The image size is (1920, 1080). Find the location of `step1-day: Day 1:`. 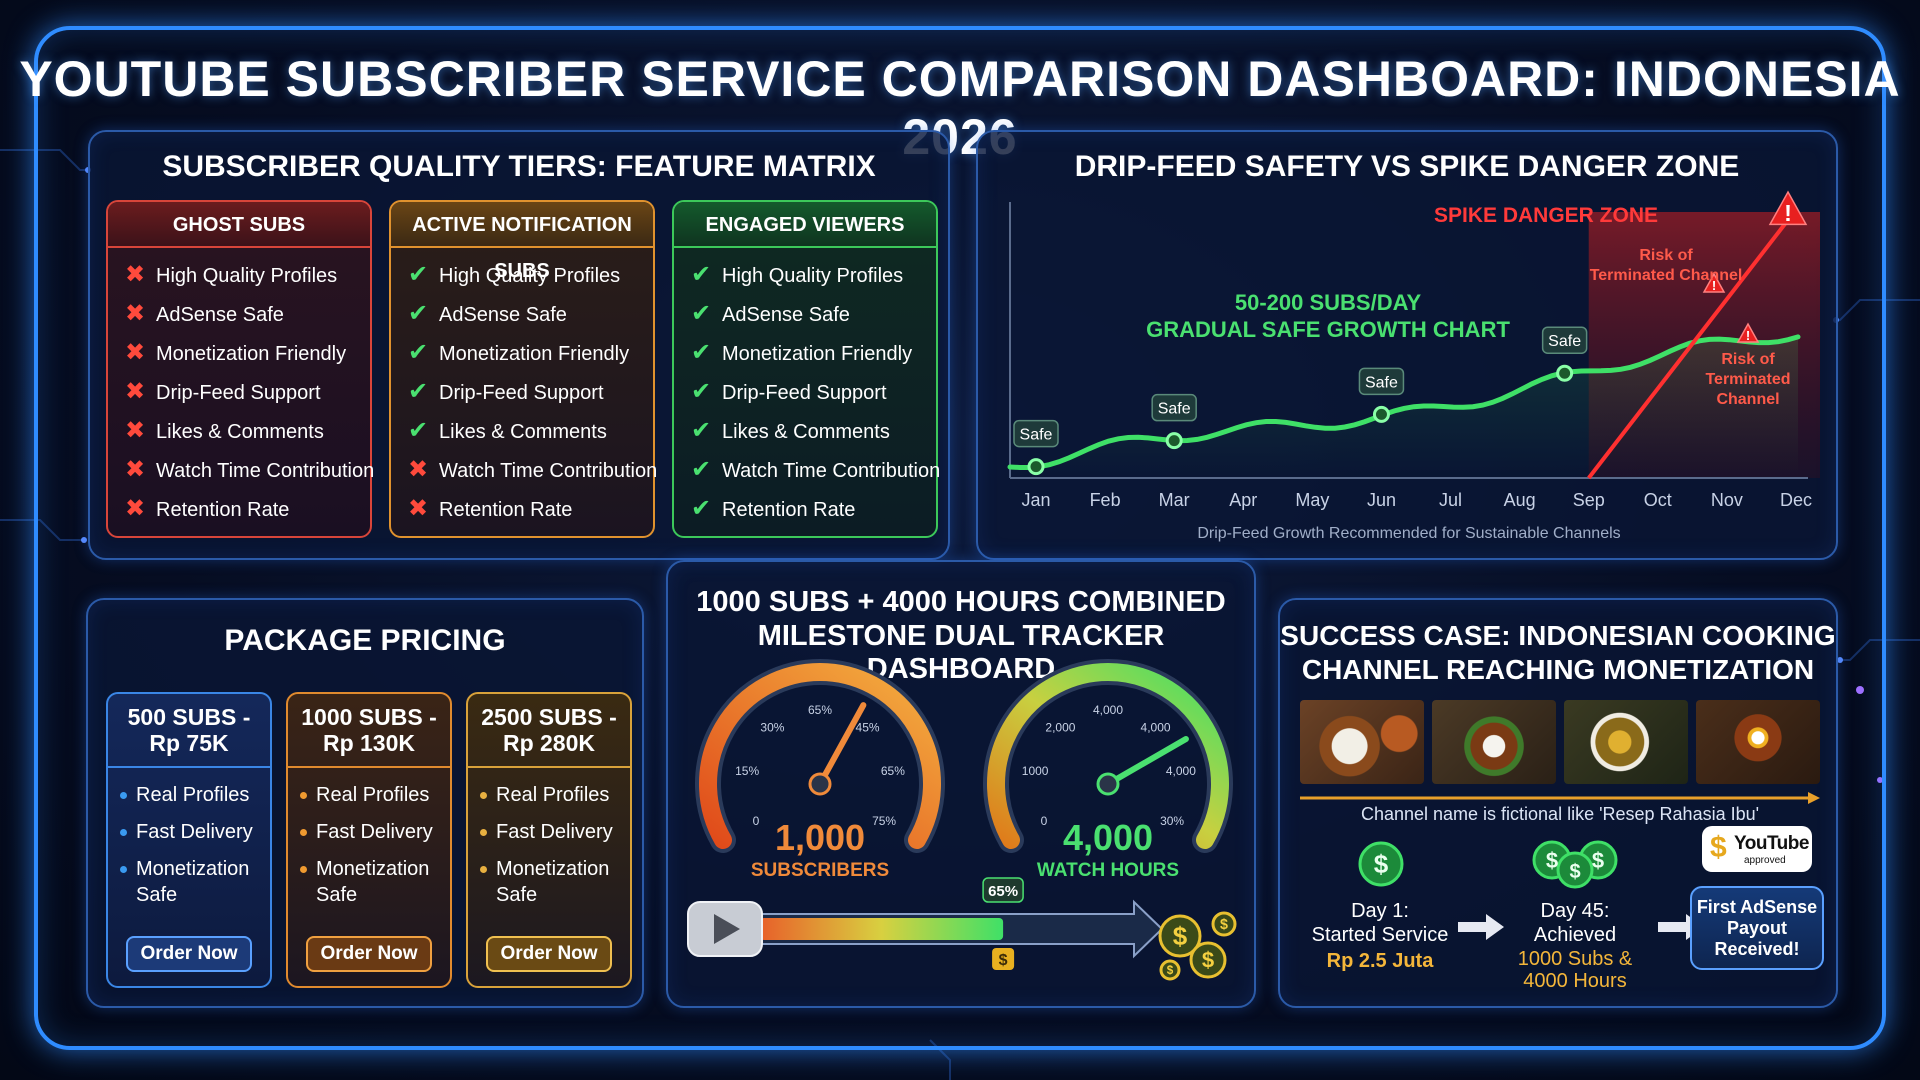

step1-day: Day 1: is located at coordinates (1380, 911).